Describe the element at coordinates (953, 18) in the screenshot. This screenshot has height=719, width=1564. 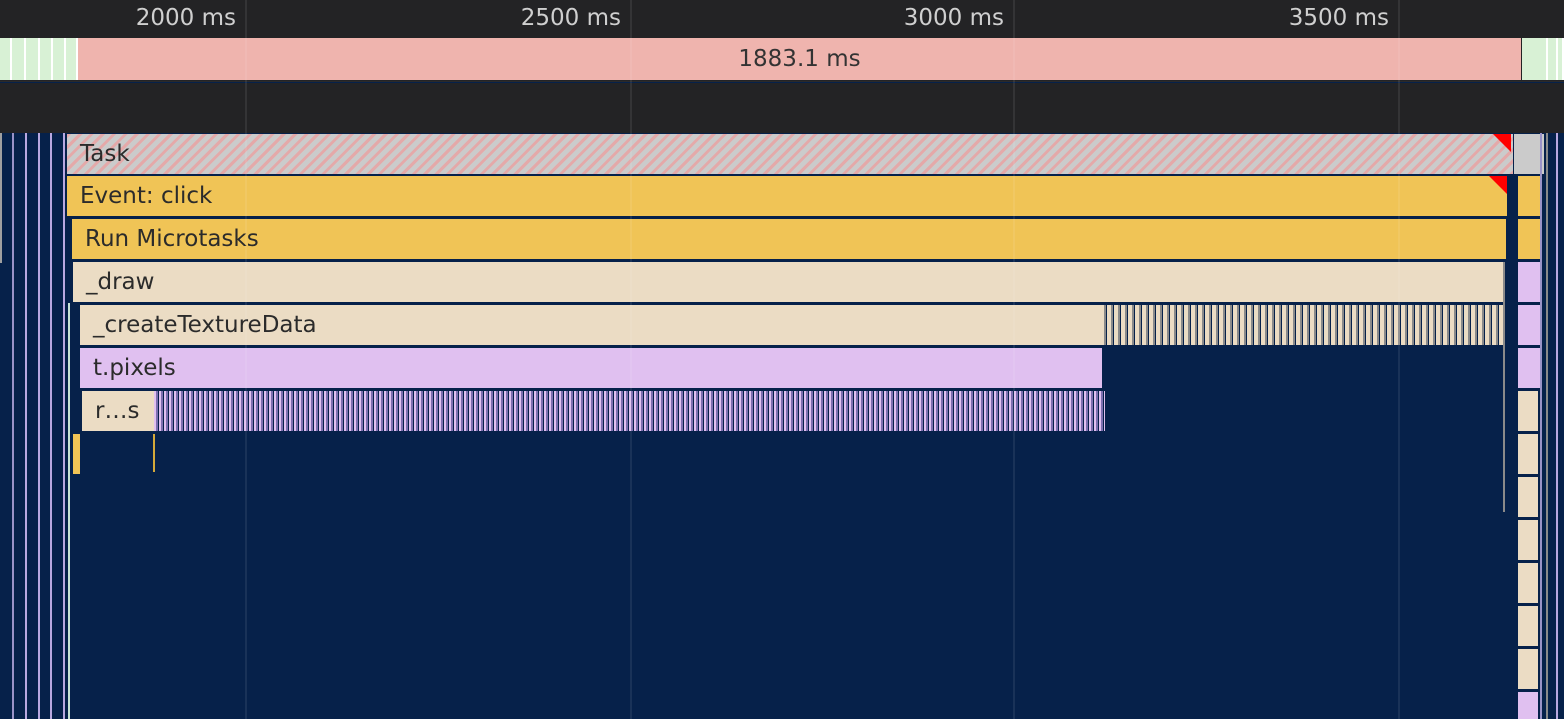
I see `tick-label-3000: 3000 ms` at that location.